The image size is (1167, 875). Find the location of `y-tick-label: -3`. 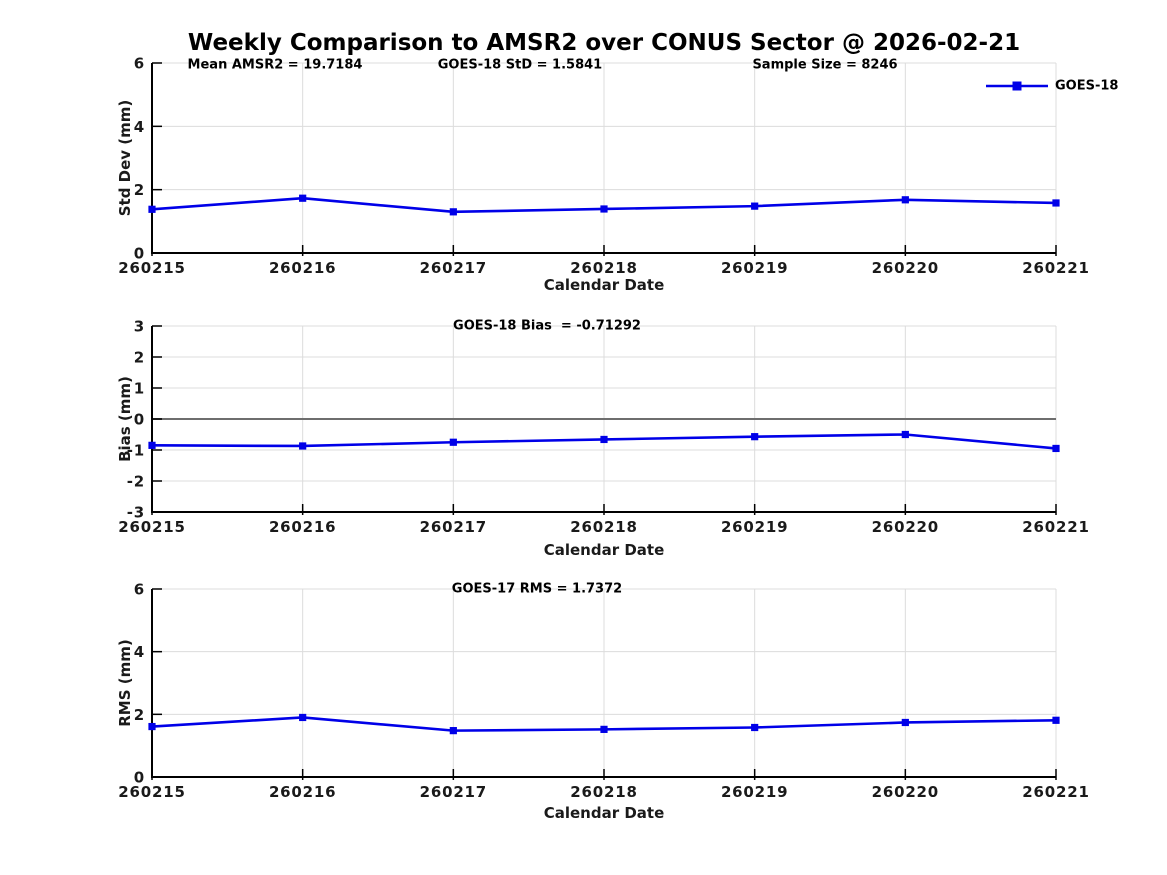

y-tick-label: -3 is located at coordinates (136, 513).